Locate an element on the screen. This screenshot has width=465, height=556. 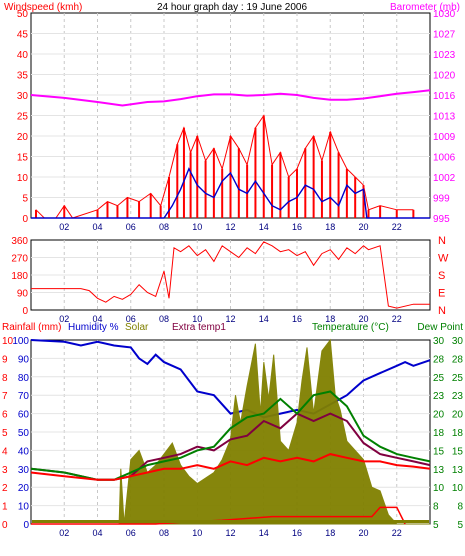
y-tick-label-humidity: 60 is located at coordinates (24, 415).